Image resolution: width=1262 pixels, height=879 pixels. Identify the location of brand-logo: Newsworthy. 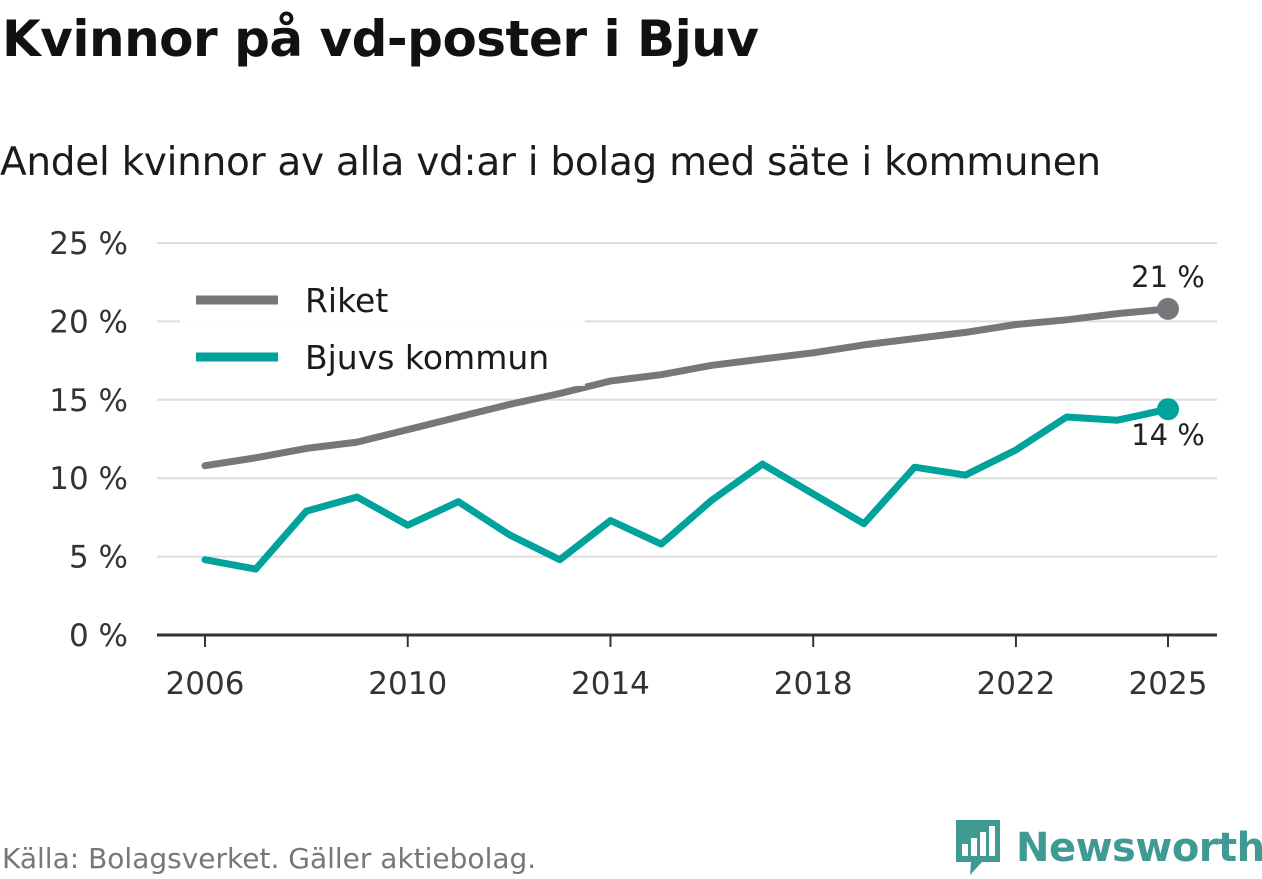
(1107, 848).